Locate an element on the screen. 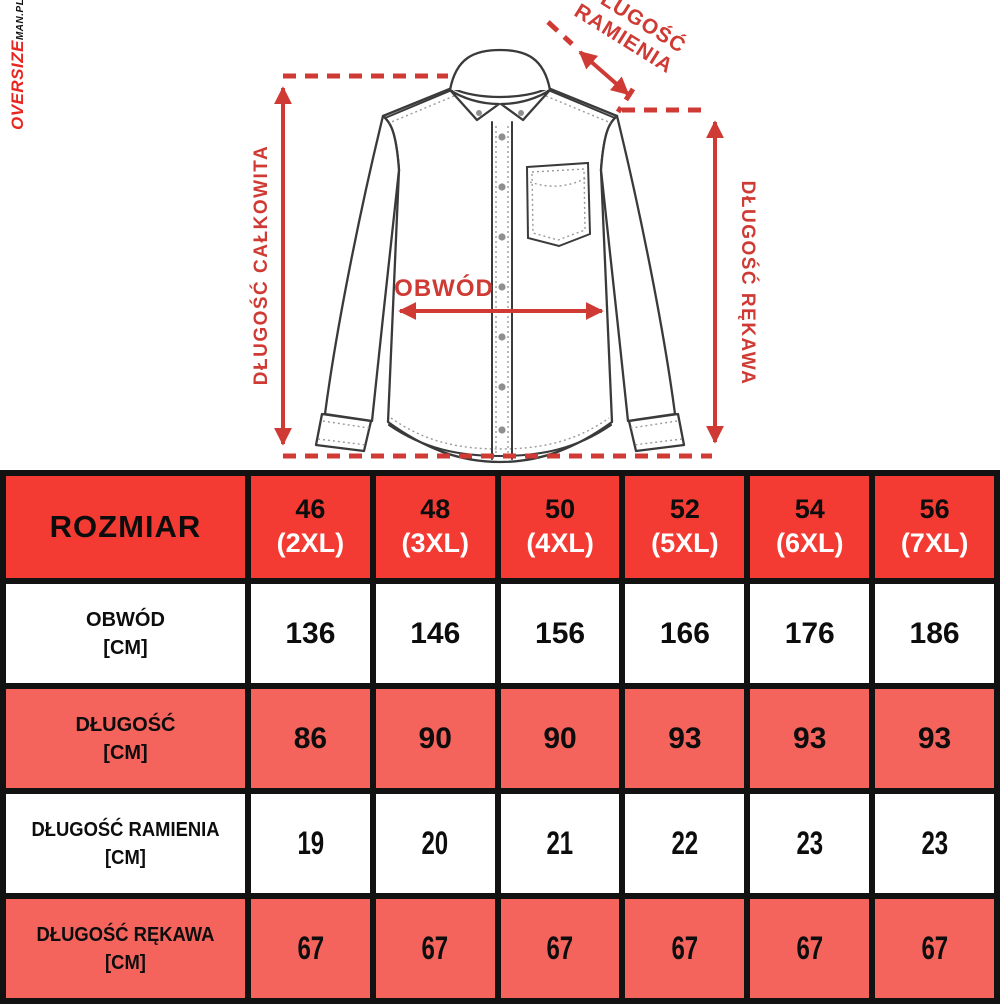 Image resolution: width=1000 pixels, height=1004 pixels. size-column-header: 52 (5XL) is located at coordinates (685, 527).